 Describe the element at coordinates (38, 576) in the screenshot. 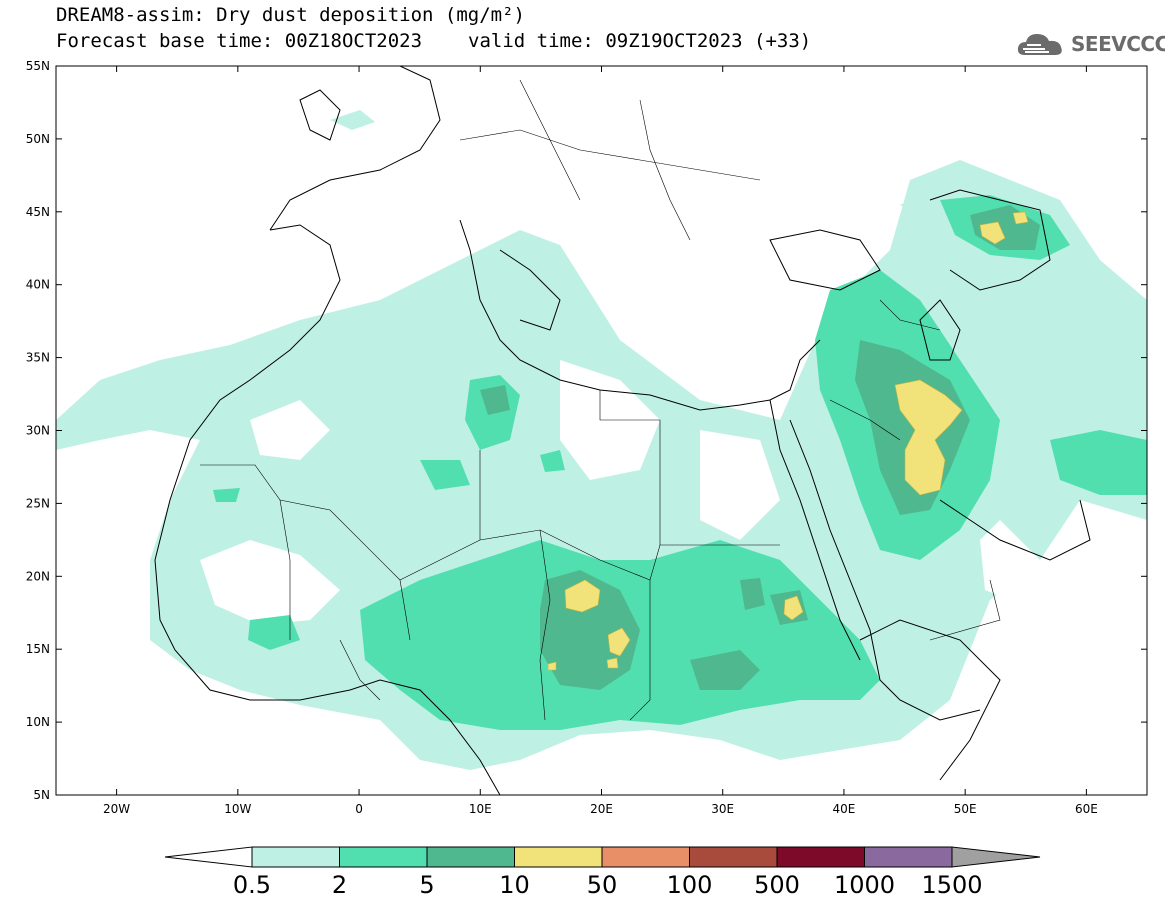

I see `lat-tick-label: 20N` at that location.